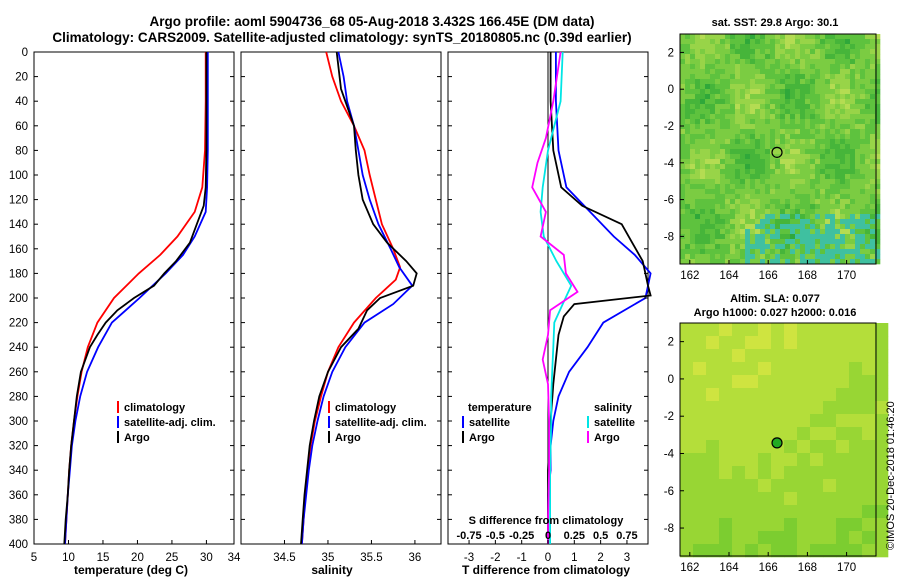 The height and width of the screenshot is (585, 900). What do you see at coordinates (784, 440) in the screenshot?
I see `sla-map` at bounding box center [784, 440].